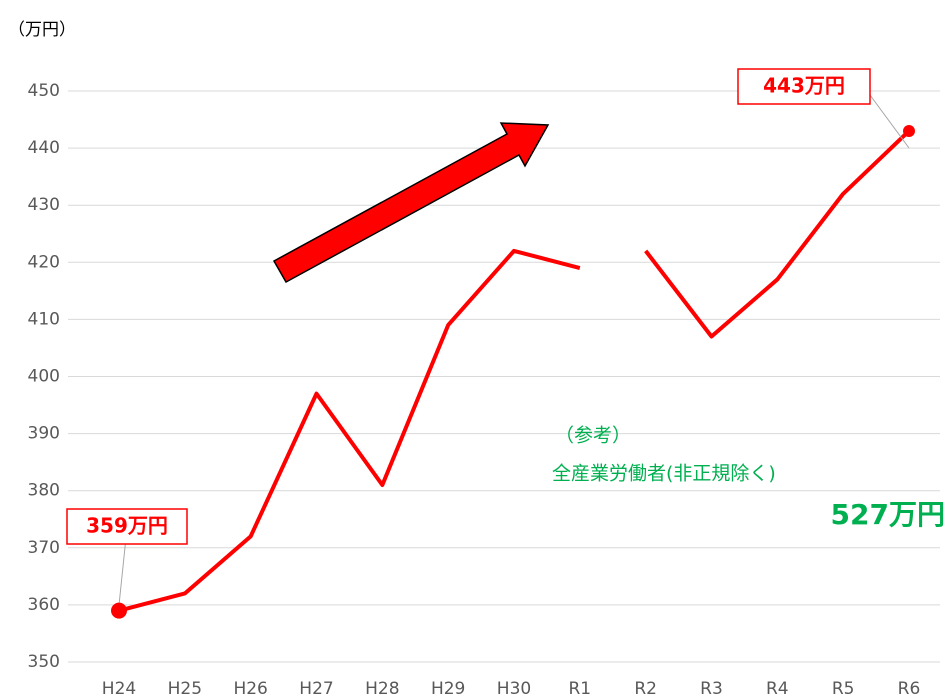 The height and width of the screenshot is (700, 949). What do you see at coordinates (44, 548) in the screenshot?
I see `y-tick-label: 370` at bounding box center [44, 548].